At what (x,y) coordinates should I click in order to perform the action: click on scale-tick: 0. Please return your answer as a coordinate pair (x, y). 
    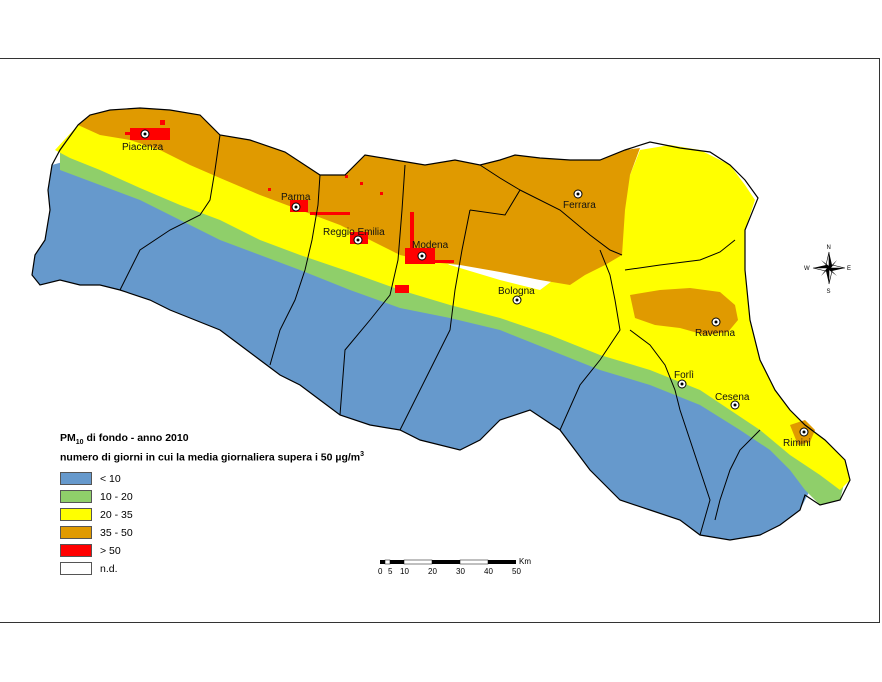
    Looking at the image, I should click on (380, 571).